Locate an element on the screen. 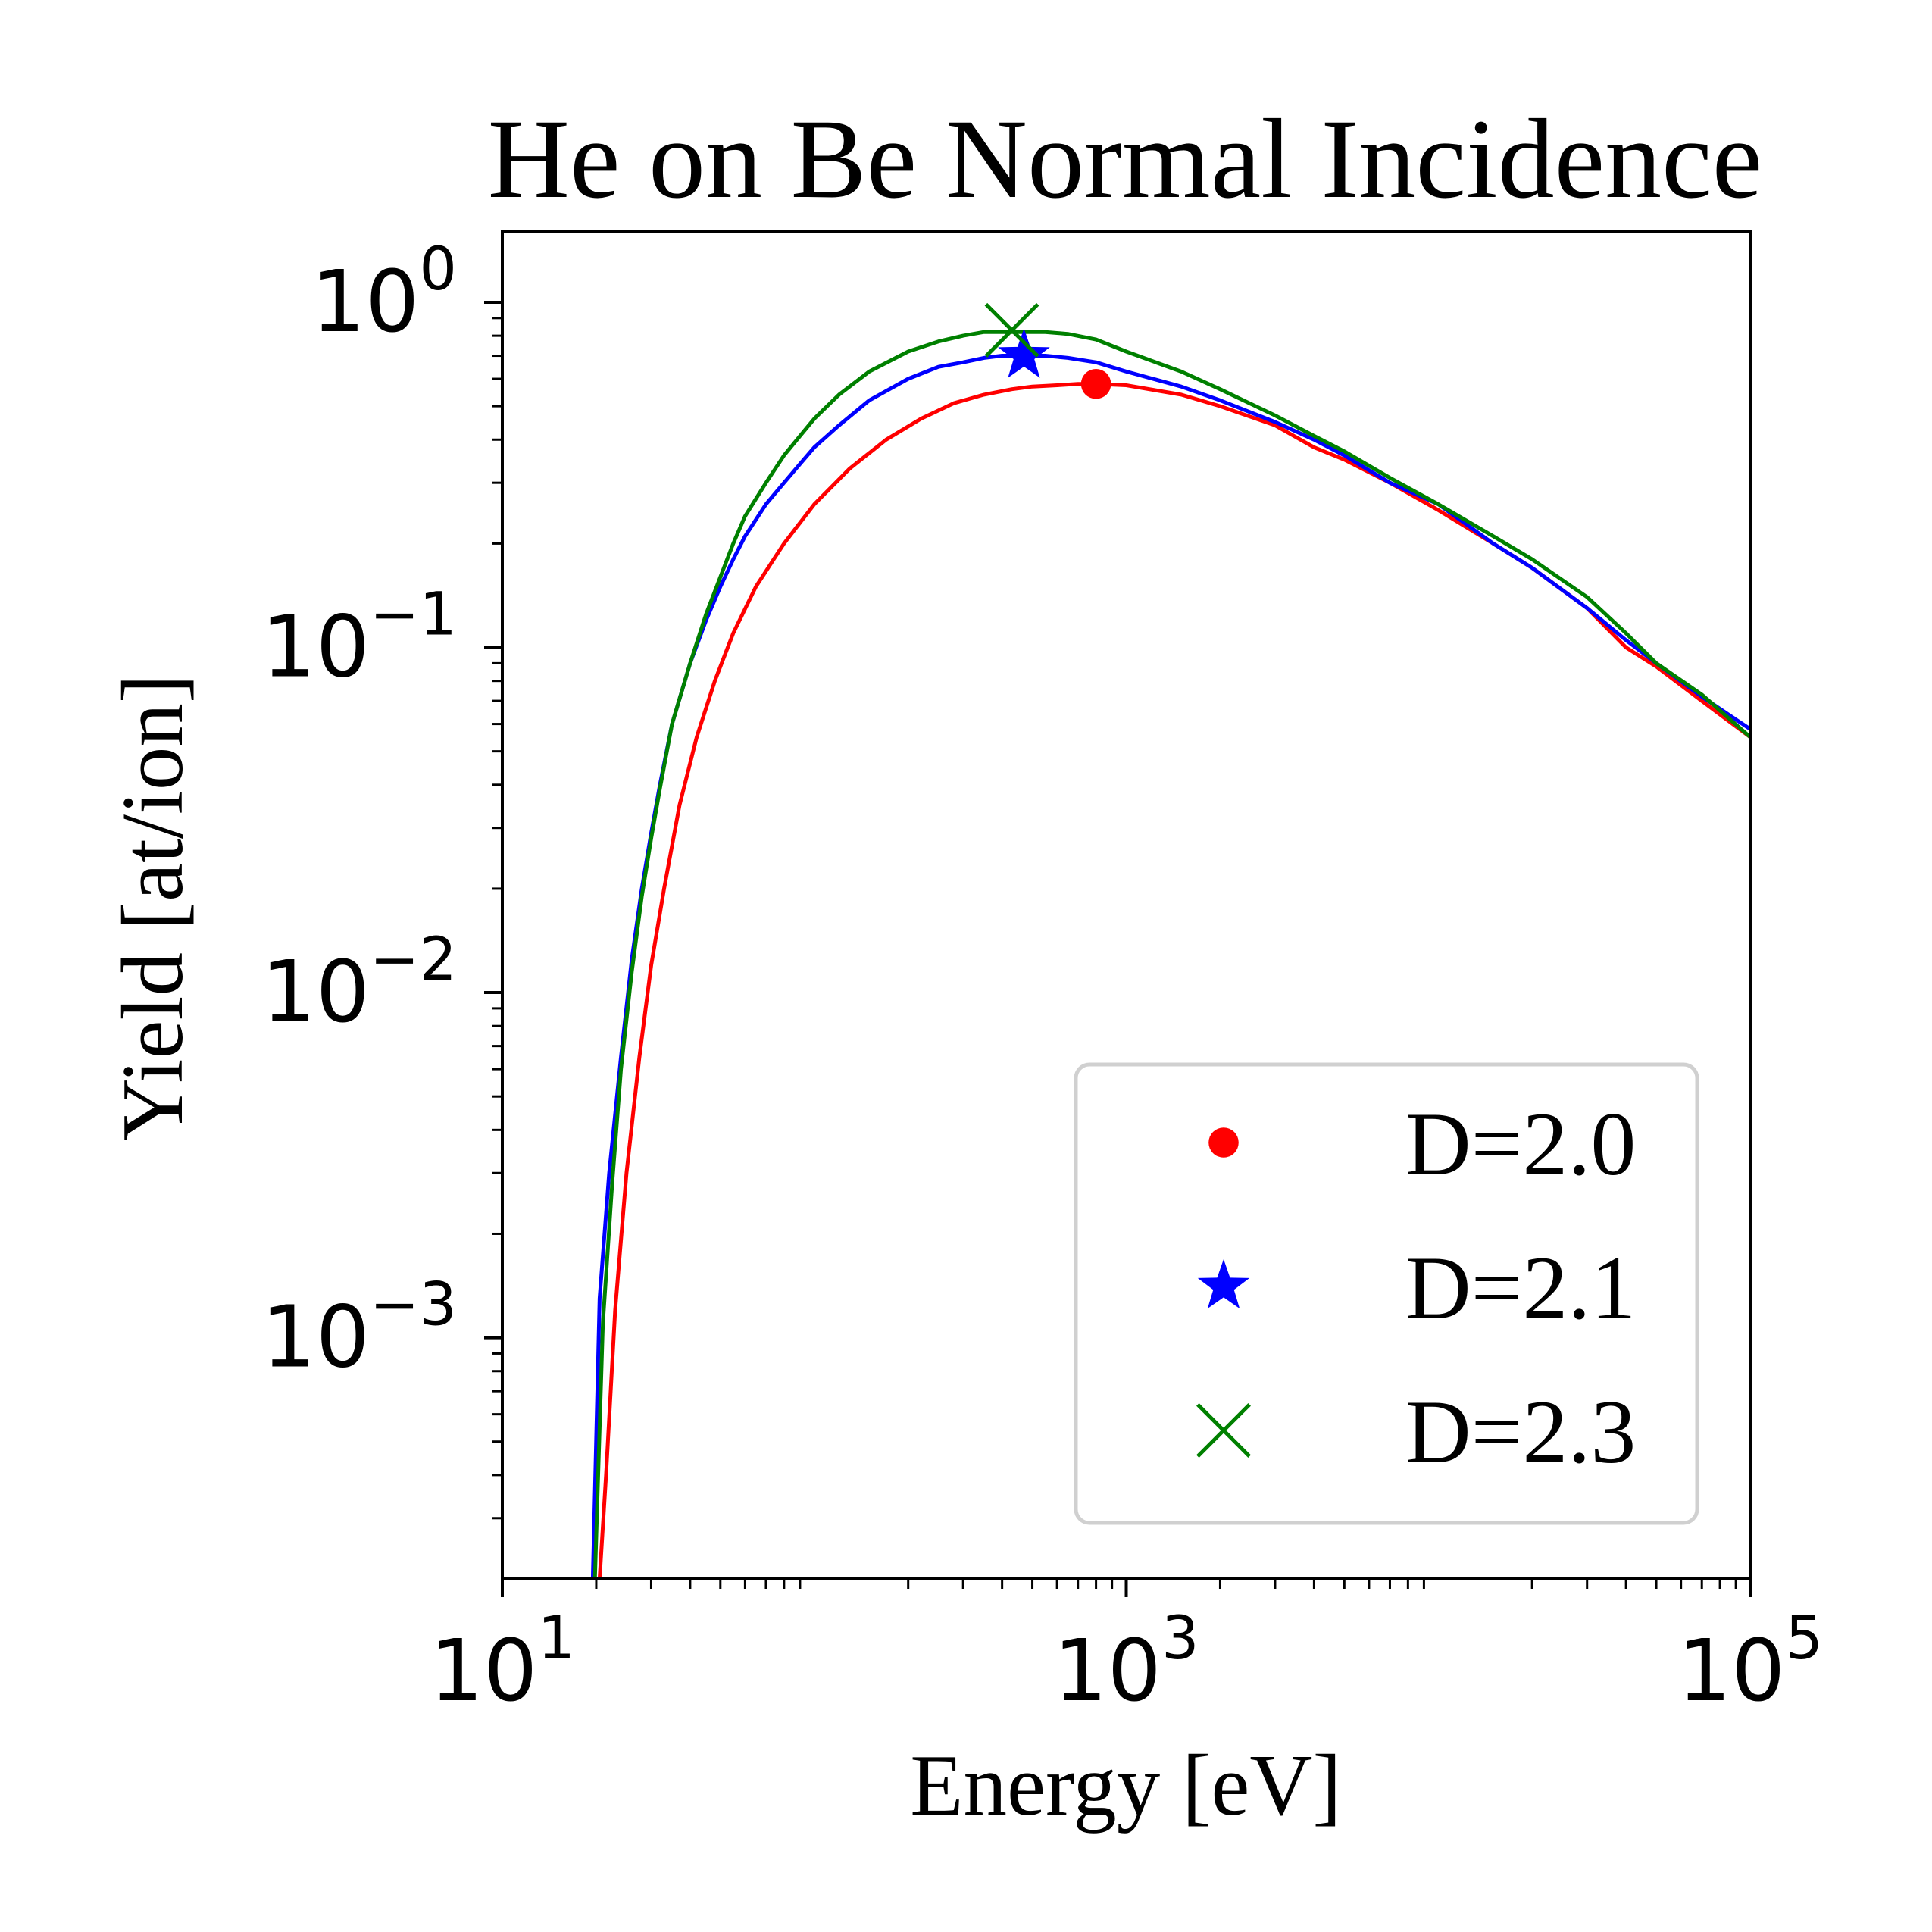 The width and height of the screenshot is (1932, 1932). legend-label: D=2.0 is located at coordinates (1520, 1143).